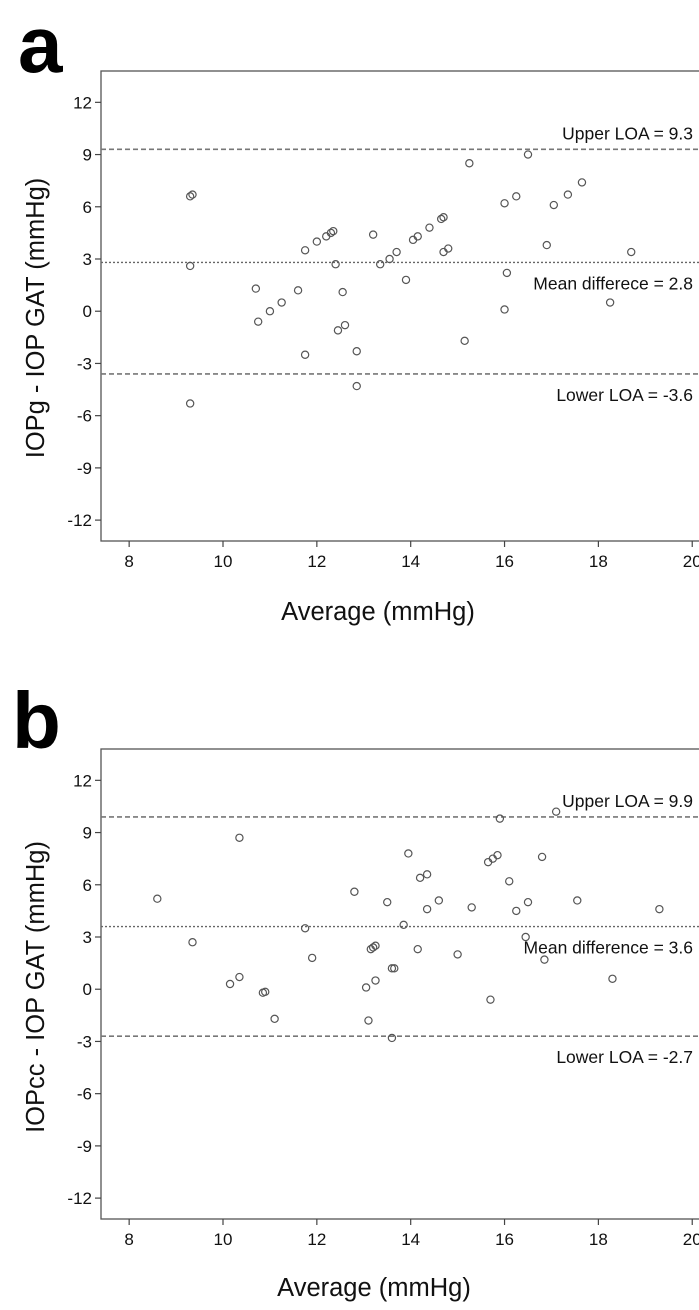 The height and width of the screenshot is (1310, 699). I want to click on panel-b-y-tick-label: 6, so click(87, 885).